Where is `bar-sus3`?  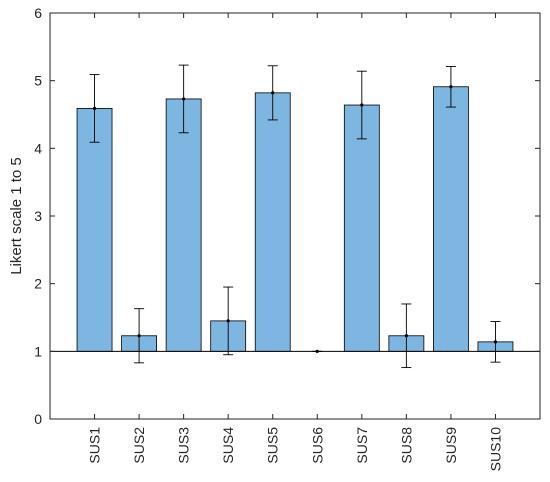
bar-sus3 is located at coordinates (183, 225).